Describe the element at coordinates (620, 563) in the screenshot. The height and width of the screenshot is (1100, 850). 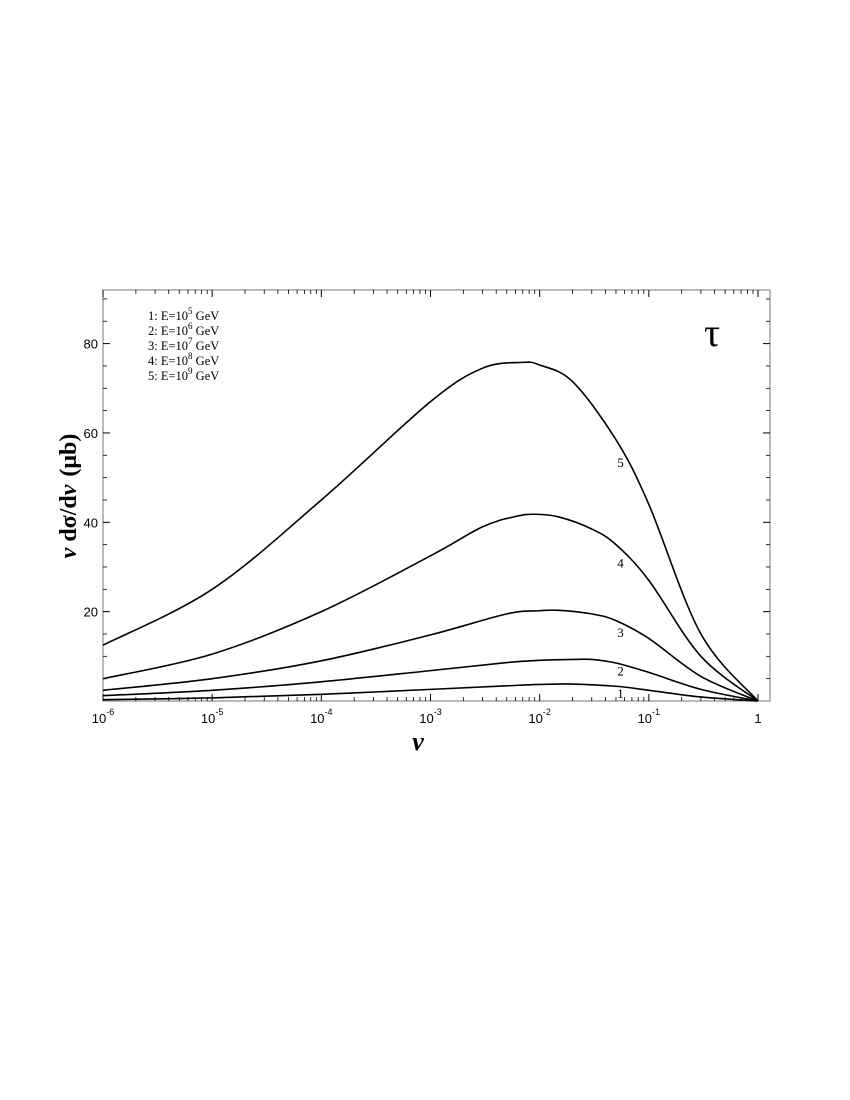
I see `curve-label-4: 4` at that location.